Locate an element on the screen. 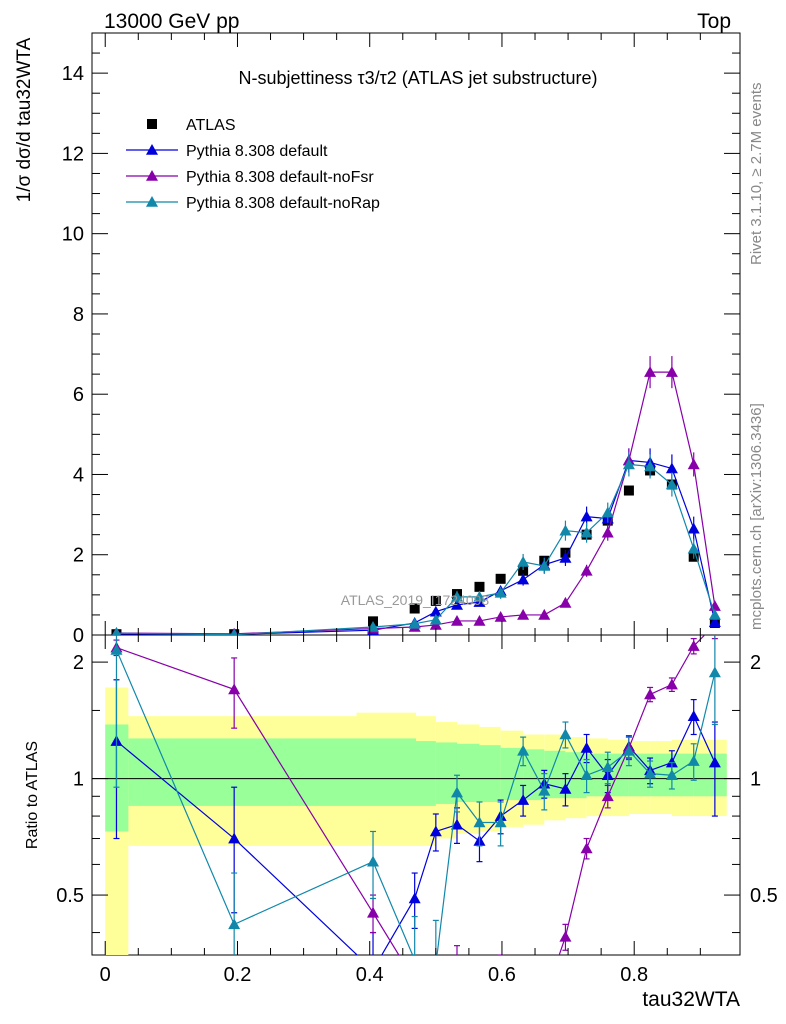 This screenshot has height=1024, width=786. ratio-y-tick-label-right: 0.5 is located at coordinates (764, 896).